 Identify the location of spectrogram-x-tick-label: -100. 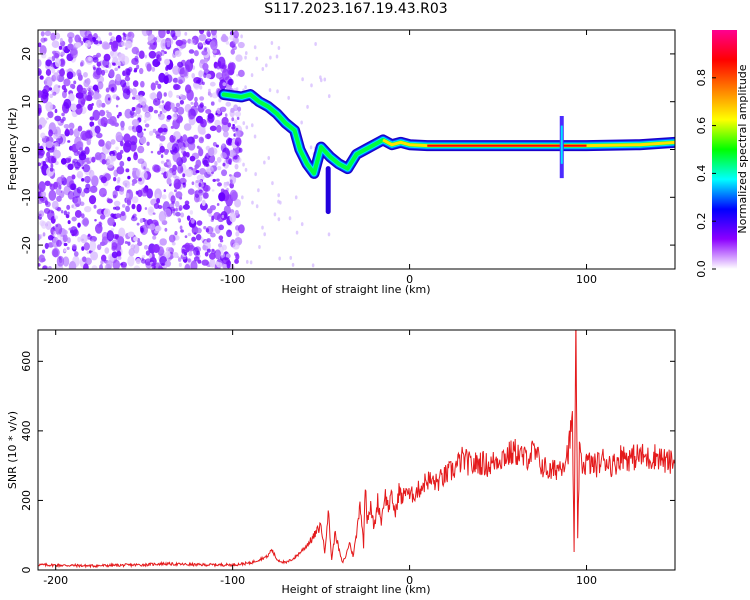
(232, 279).